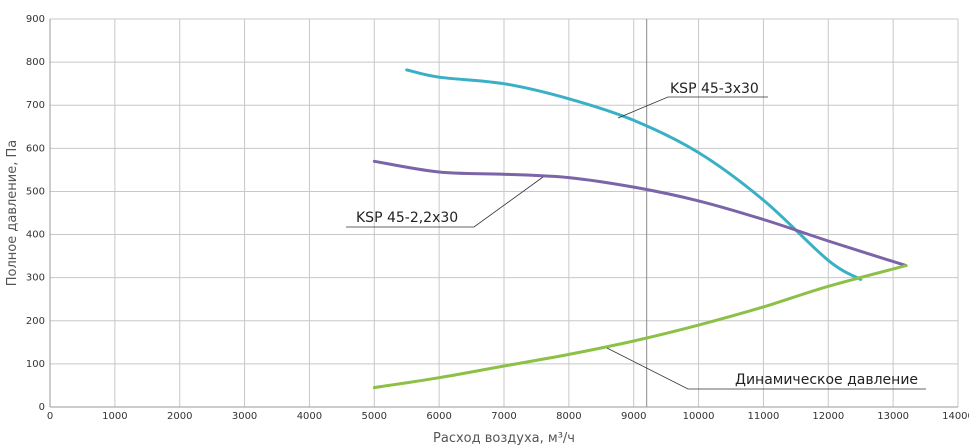  Describe the element at coordinates (35, 191) in the screenshot. I see `y-tick-label-5: 500` at that location.